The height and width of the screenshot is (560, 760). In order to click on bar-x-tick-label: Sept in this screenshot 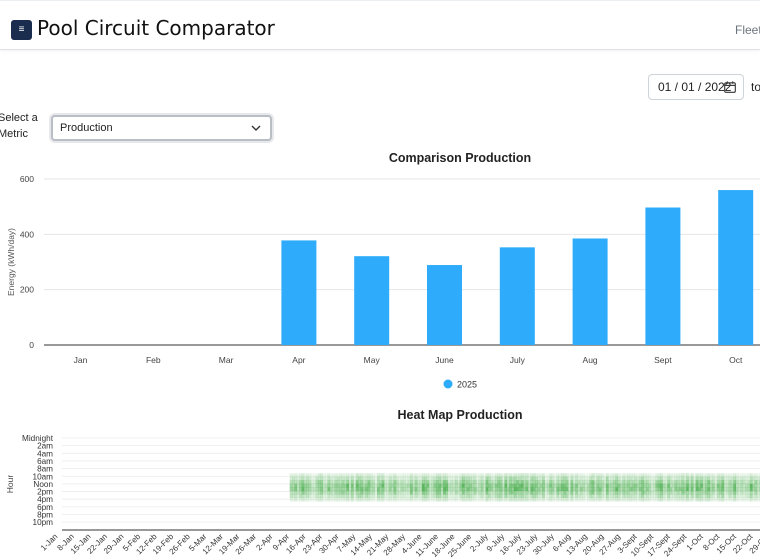, I will do `click(663, 360)`.